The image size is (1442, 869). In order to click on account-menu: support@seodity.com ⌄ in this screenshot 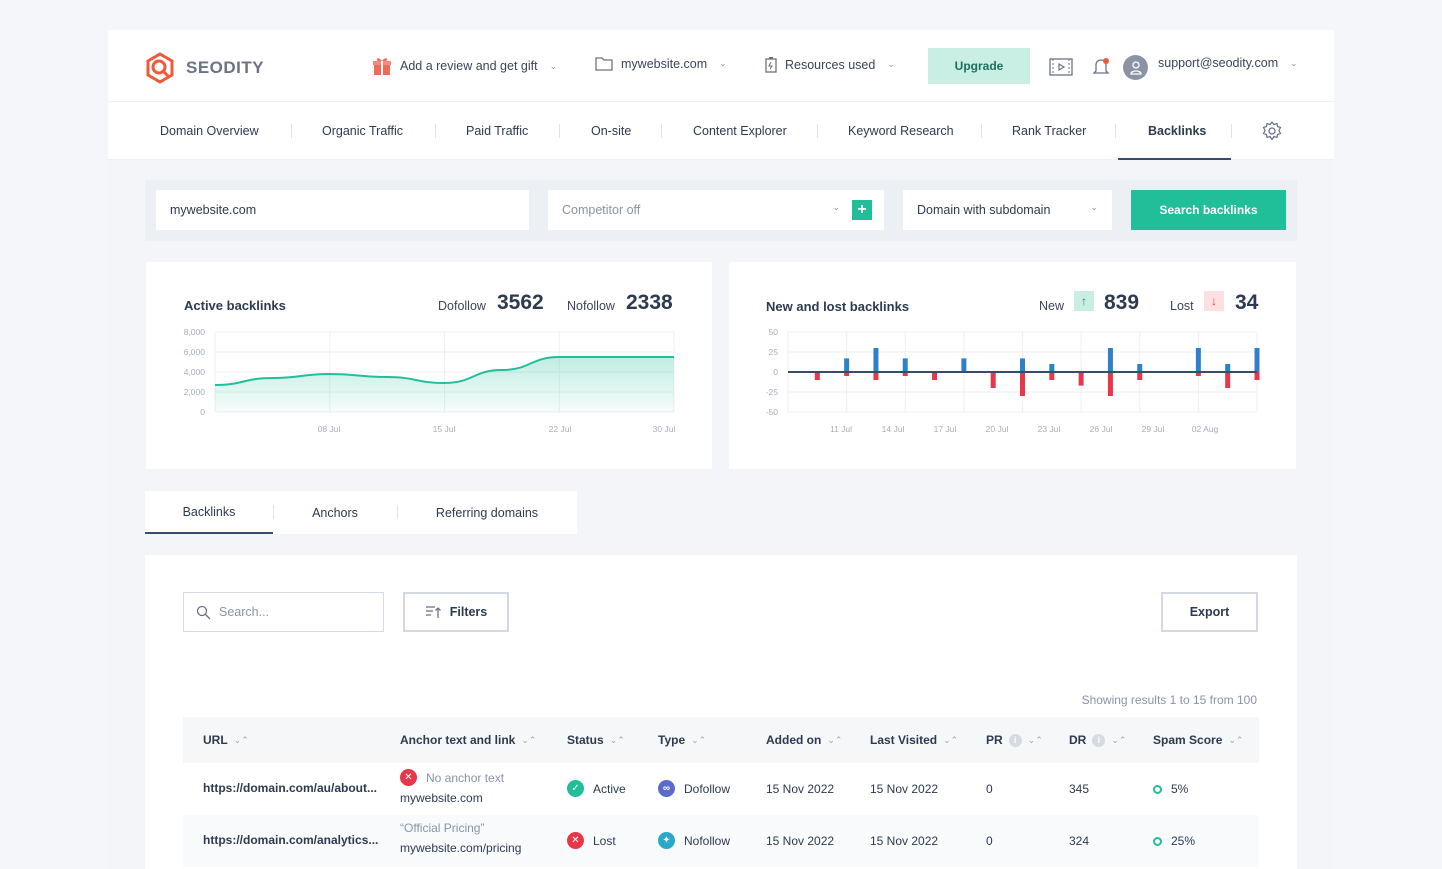, I will do `click(1228, 63)`.